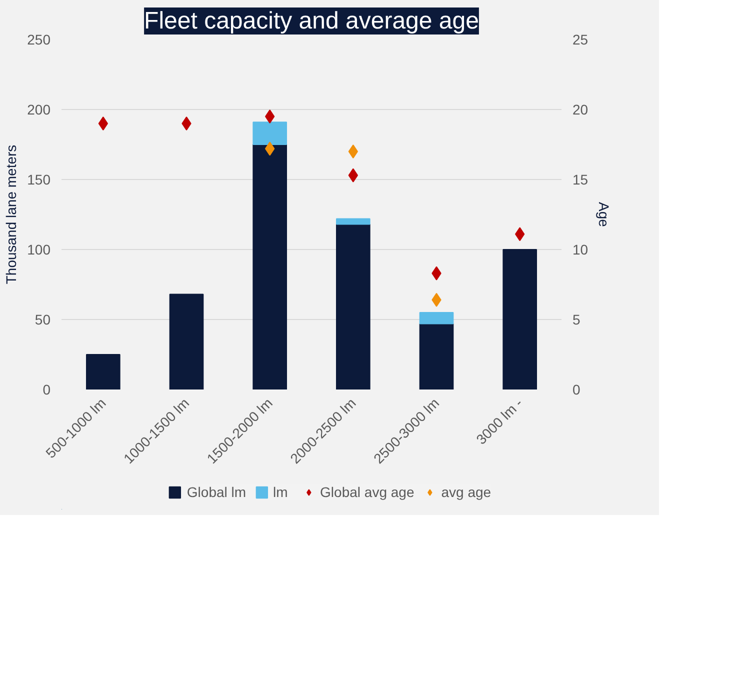 The height and width of the screenshot is (699, 739). I want to click on legend-label: avg age, so click(466, 492).